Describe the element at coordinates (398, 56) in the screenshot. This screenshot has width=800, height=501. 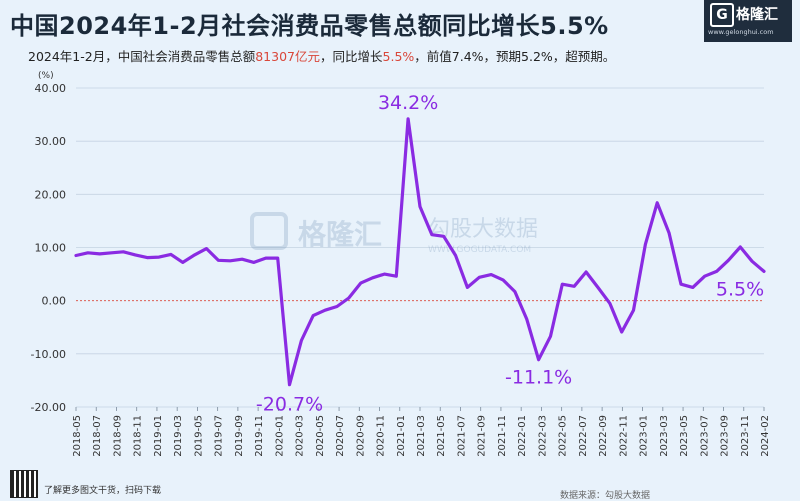
I see `subtitle-rate: 5.5%` at that location.